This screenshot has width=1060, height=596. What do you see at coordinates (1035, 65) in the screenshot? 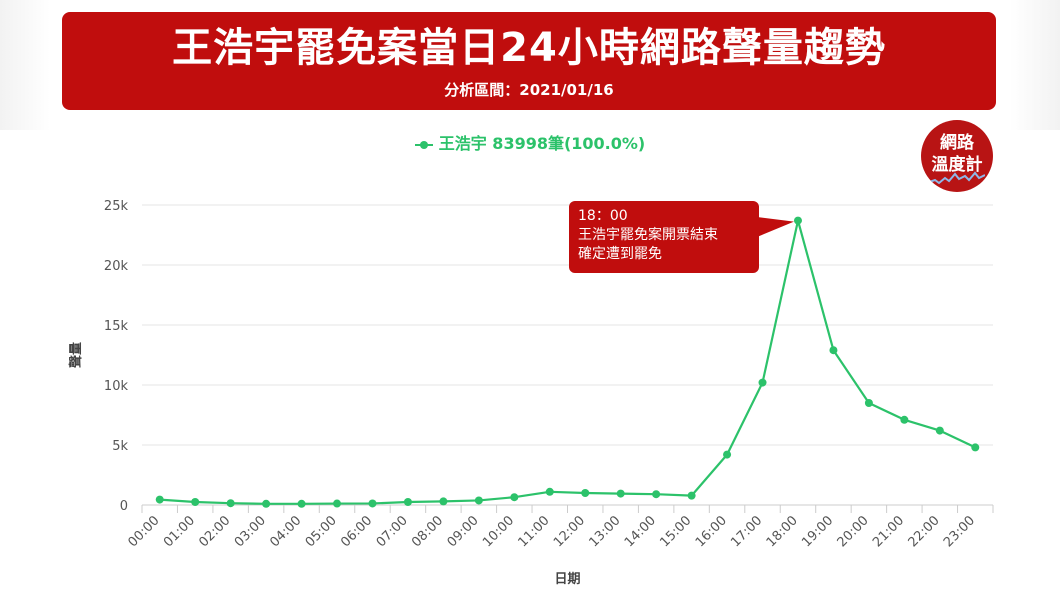
I see `right-edge-fade` at bounding box center [1035, 65].